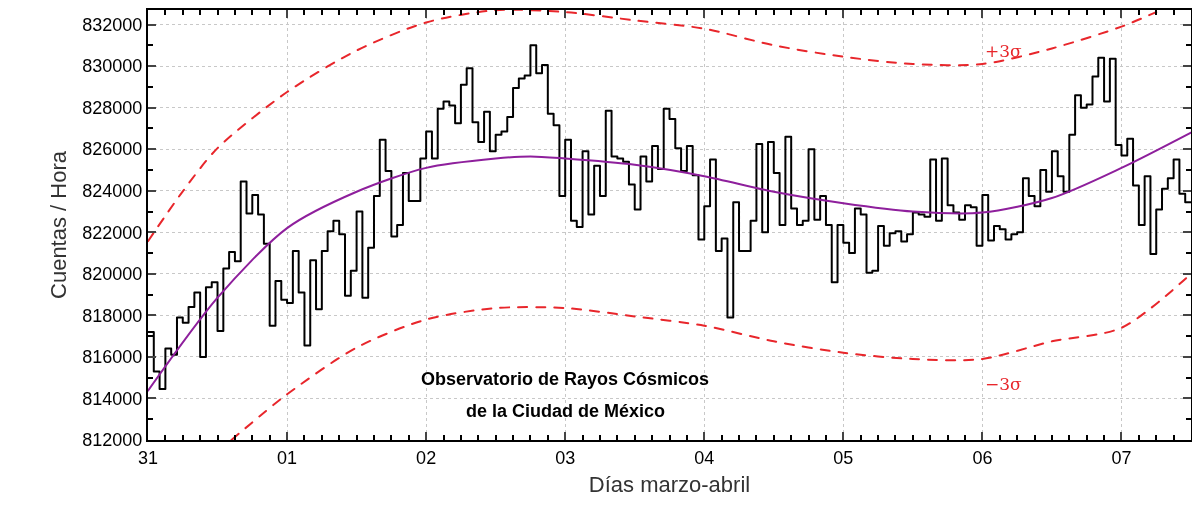 This screenshot has width=1192, height=517. Describe the element at coordinates (112, 274) in the screenshot. I see `y-tick-label: 820000` at that location.